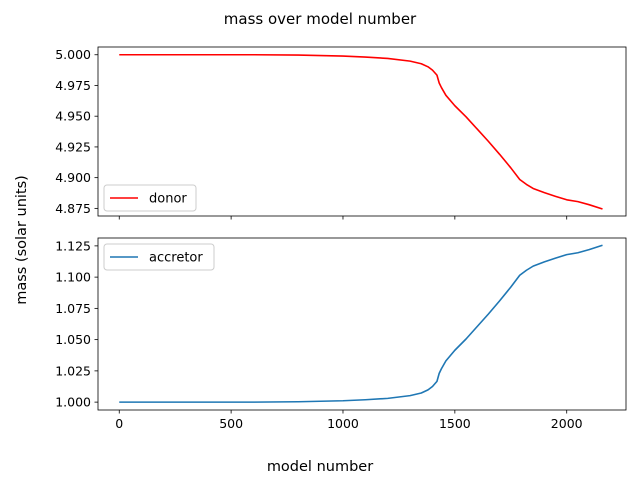 Image resolution: width=640 pixels, height=480 pixels. I want to click on top-y-tick-label: 5.000, so click(73, 54).